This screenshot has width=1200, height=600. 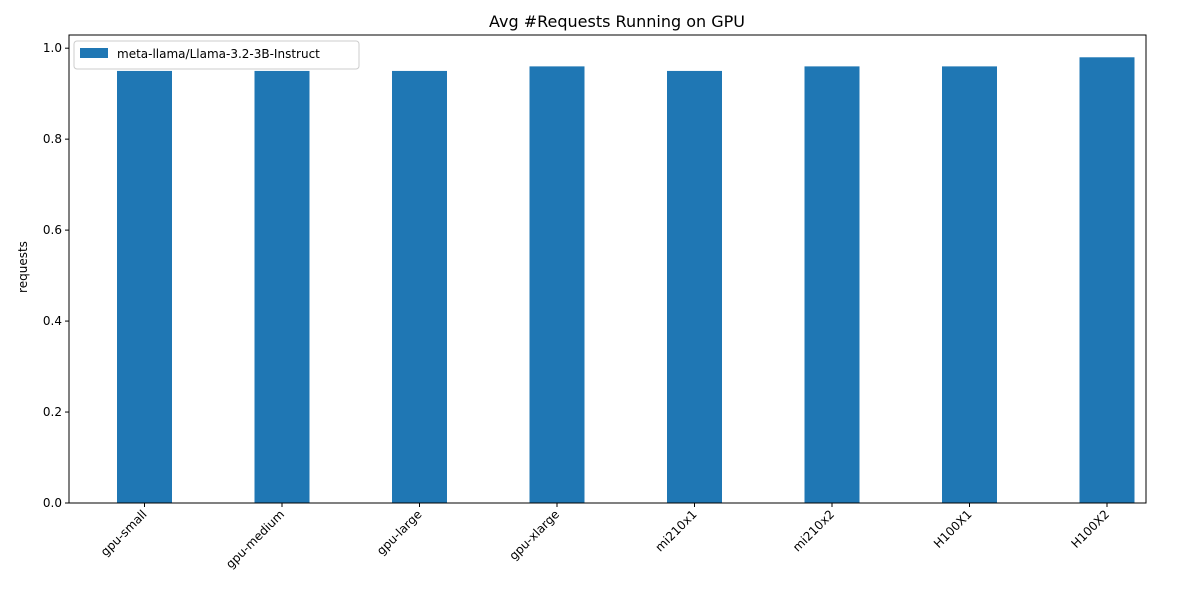 I want to click on bar-gpu-large, so click(x=419, y=287).